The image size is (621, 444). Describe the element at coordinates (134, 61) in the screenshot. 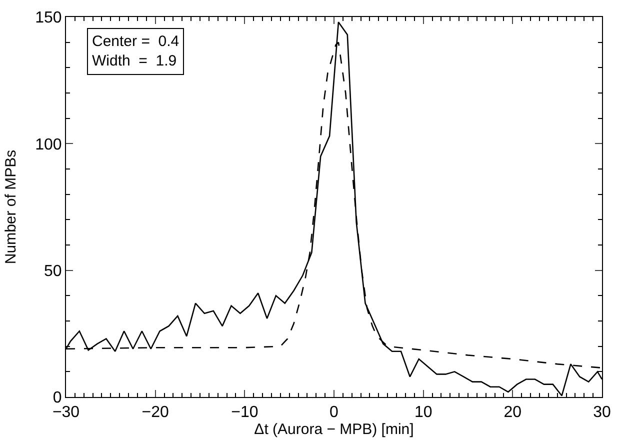

I see `annotation: Width = 1.9` at that location.